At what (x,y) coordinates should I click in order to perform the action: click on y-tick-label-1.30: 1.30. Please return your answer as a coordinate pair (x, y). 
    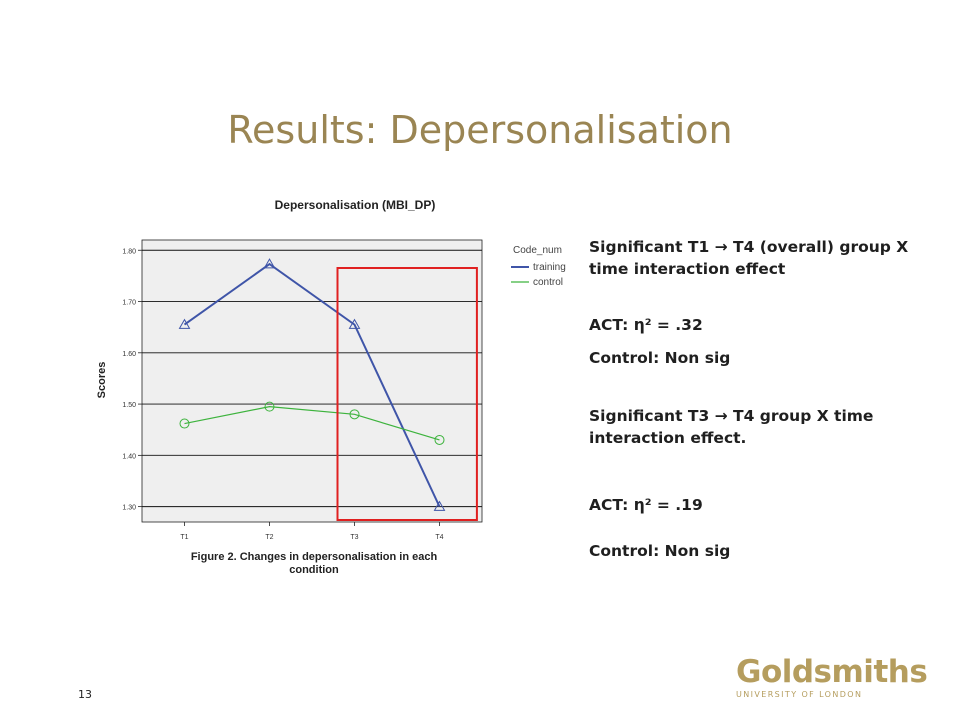
    Looking at the image, I should click on (129, 508).